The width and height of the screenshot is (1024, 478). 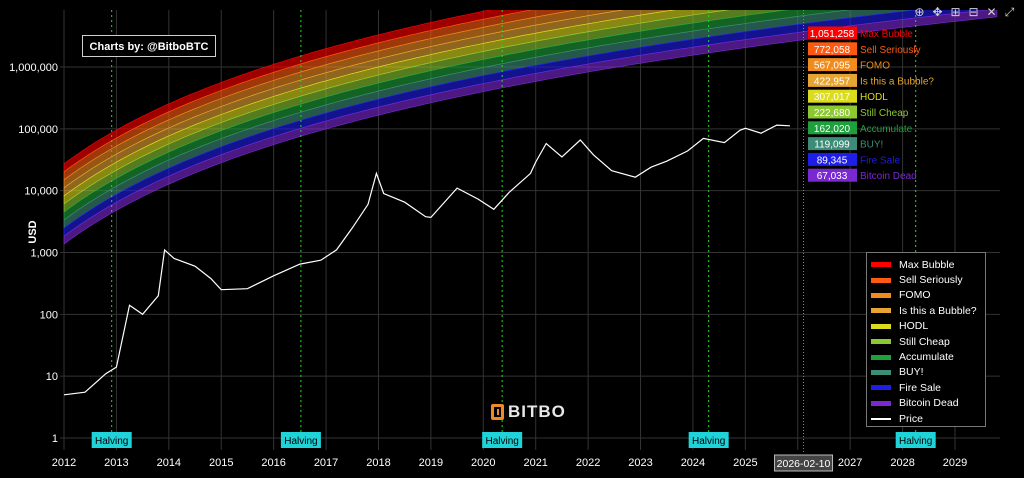 What do you see at coordinates (991, 12) in the screenshot?
I see `reset-axes-icon: ✕` at bounding box center [991, 12].